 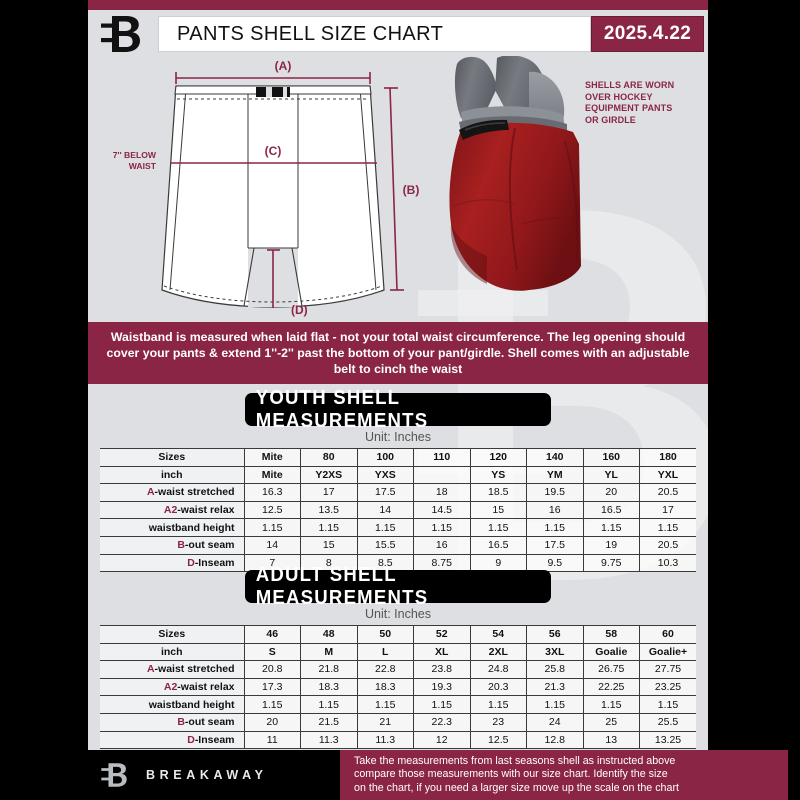 What do you see at coordinates (441, 652) in the screenshot?
I see `table-cell: XL` at bounding box center [441, 652].